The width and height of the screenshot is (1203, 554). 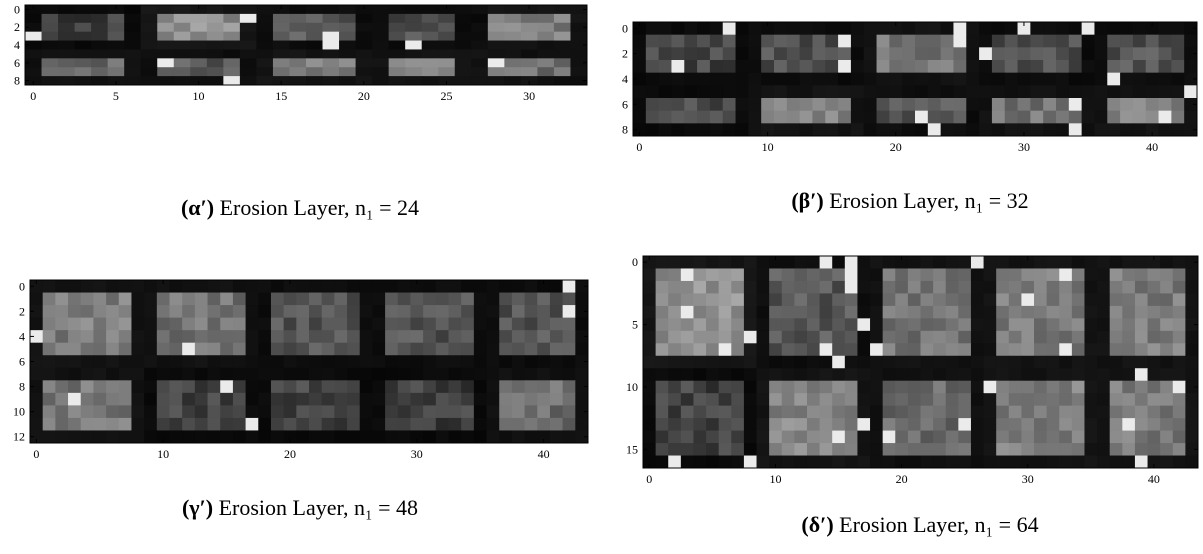 What do you see at coordinates (319, 207) in the screenshot?
I see `caption-text: Erosion Layer, n₁ = 24` at bounding box center [319, 207].